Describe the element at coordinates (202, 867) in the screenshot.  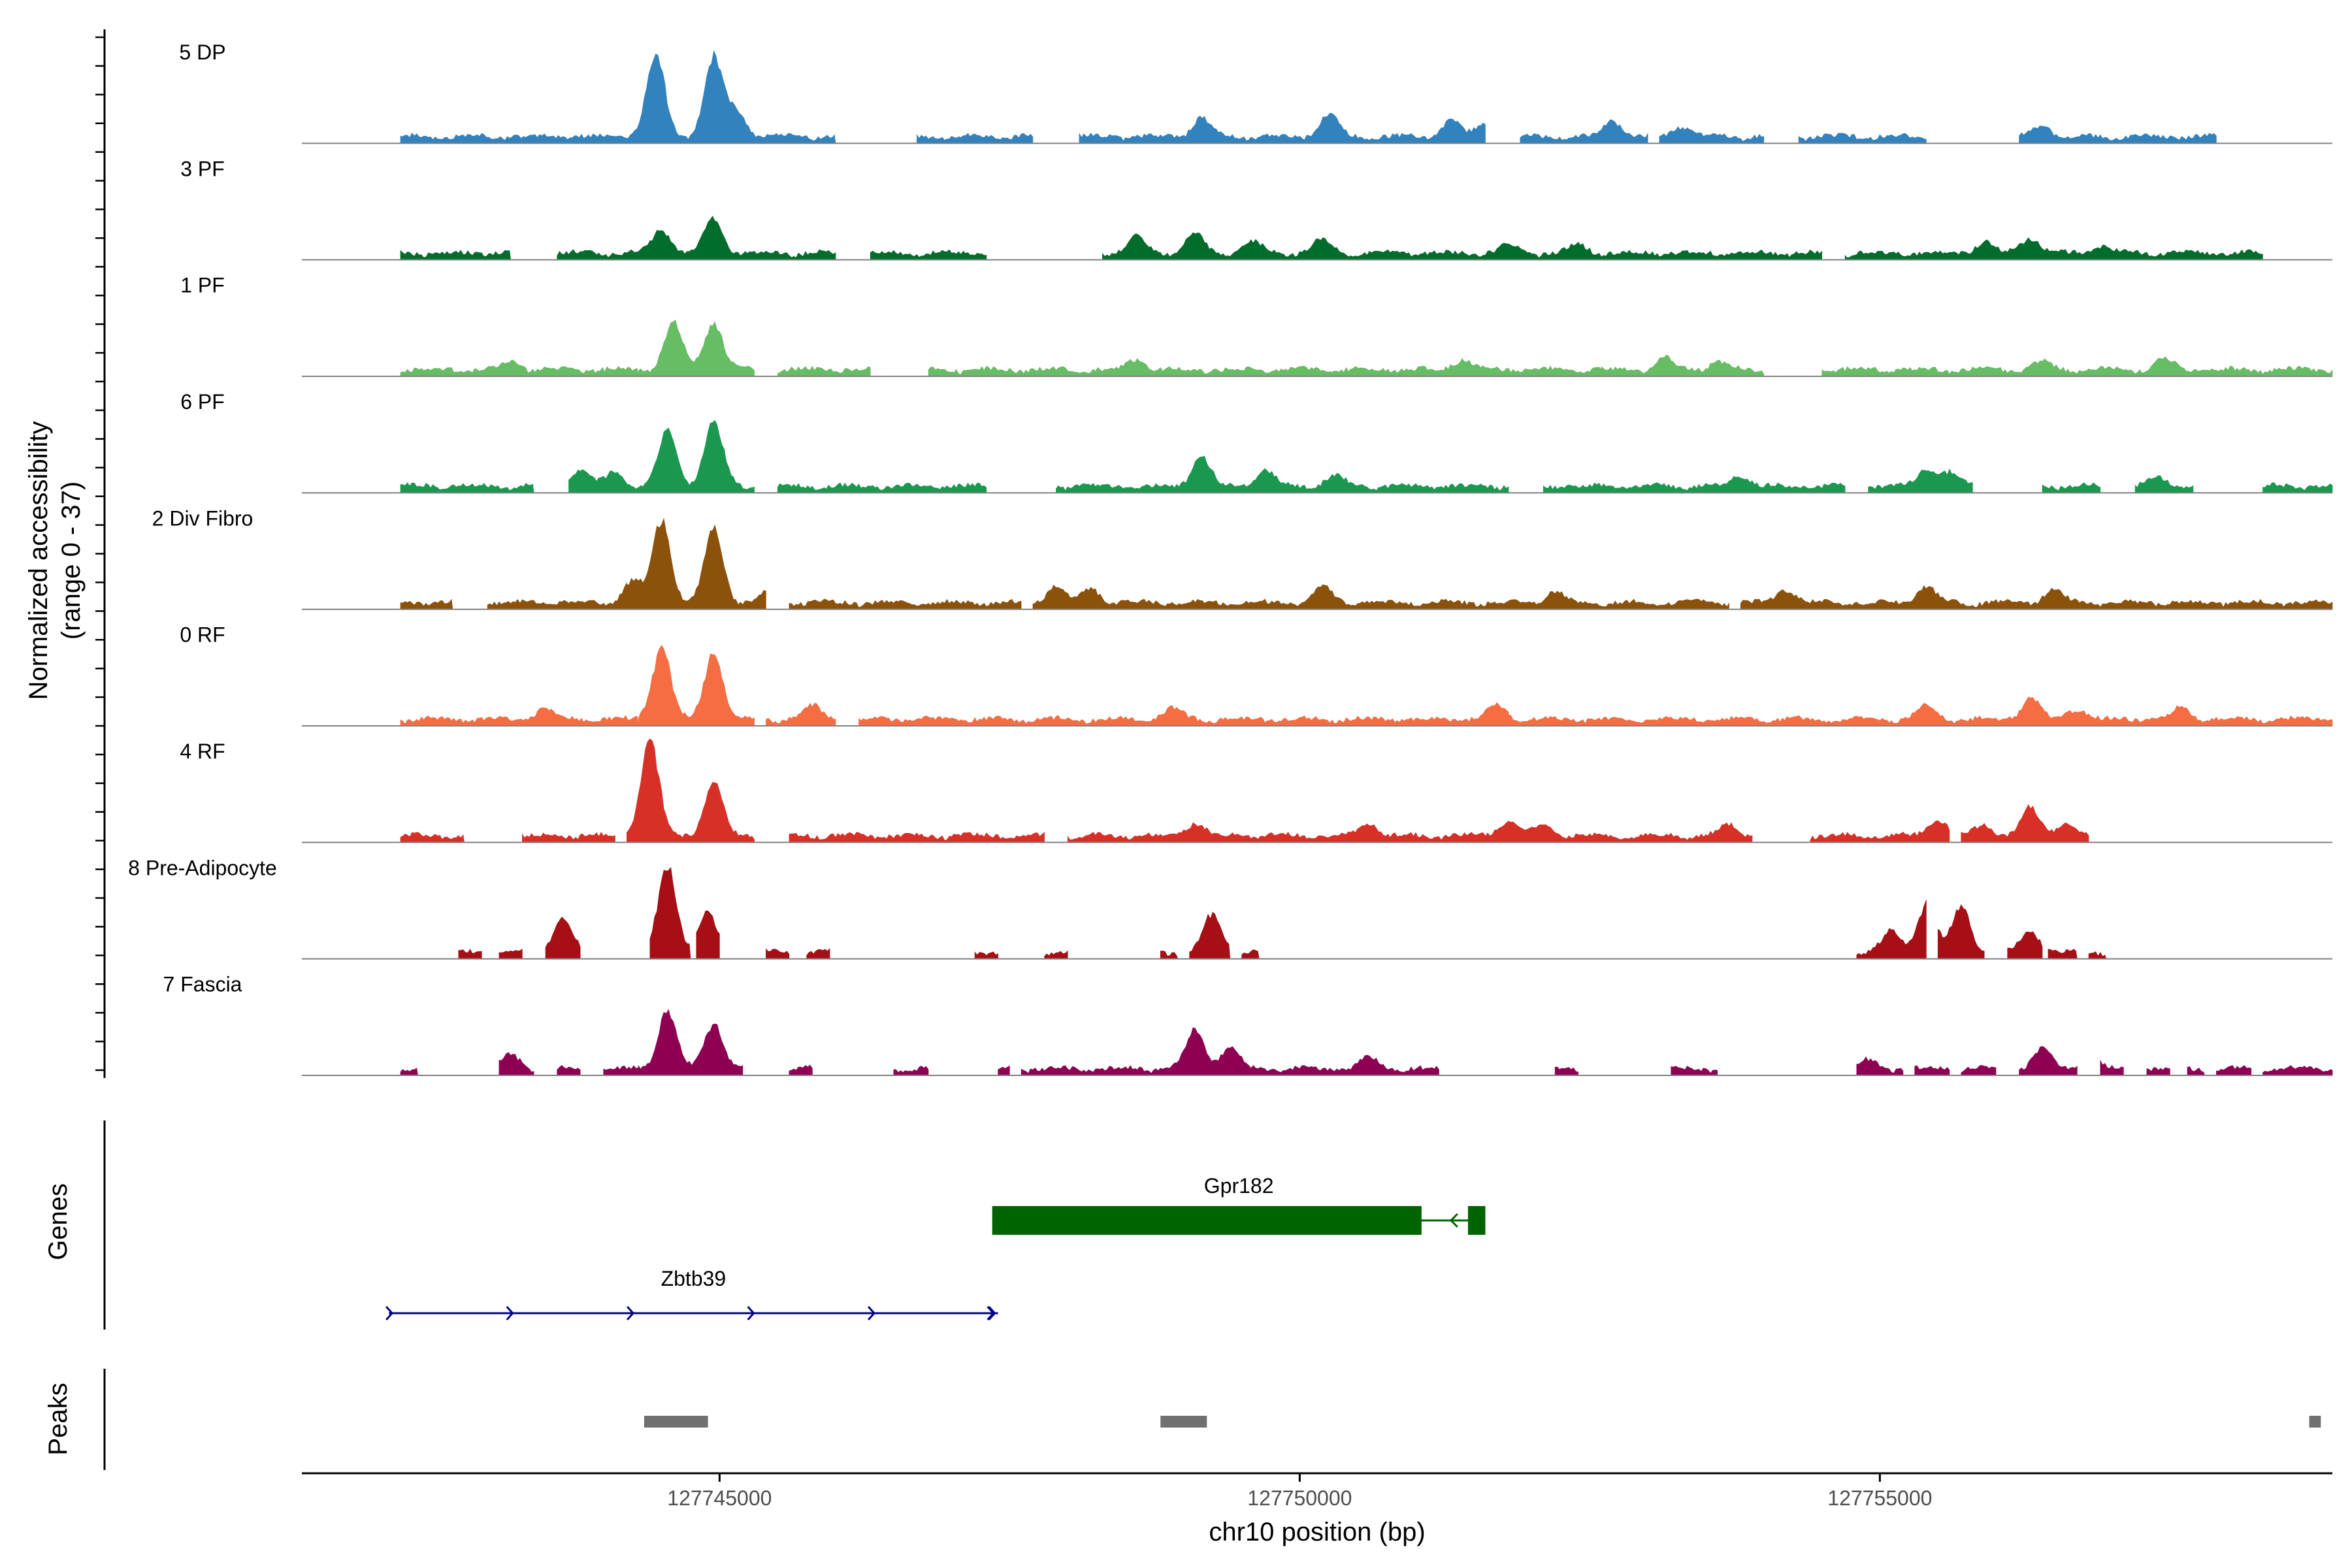
I see `track-label: 8 Pre-Adipocyte` at that location.